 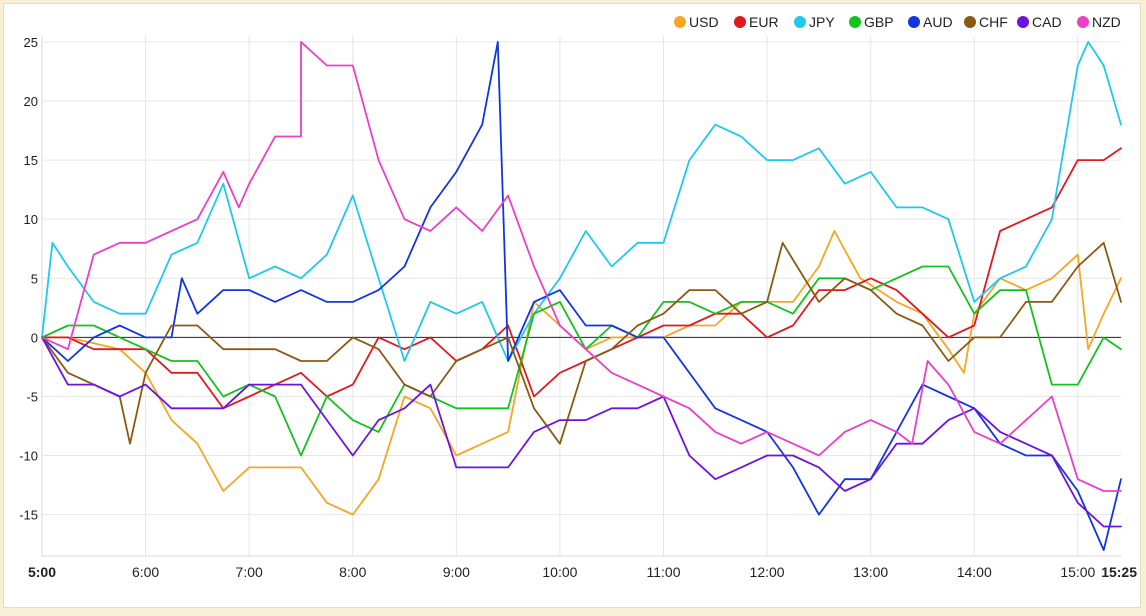 I want to click on x-tick-label: 10:00, so click(x=559, y=572).